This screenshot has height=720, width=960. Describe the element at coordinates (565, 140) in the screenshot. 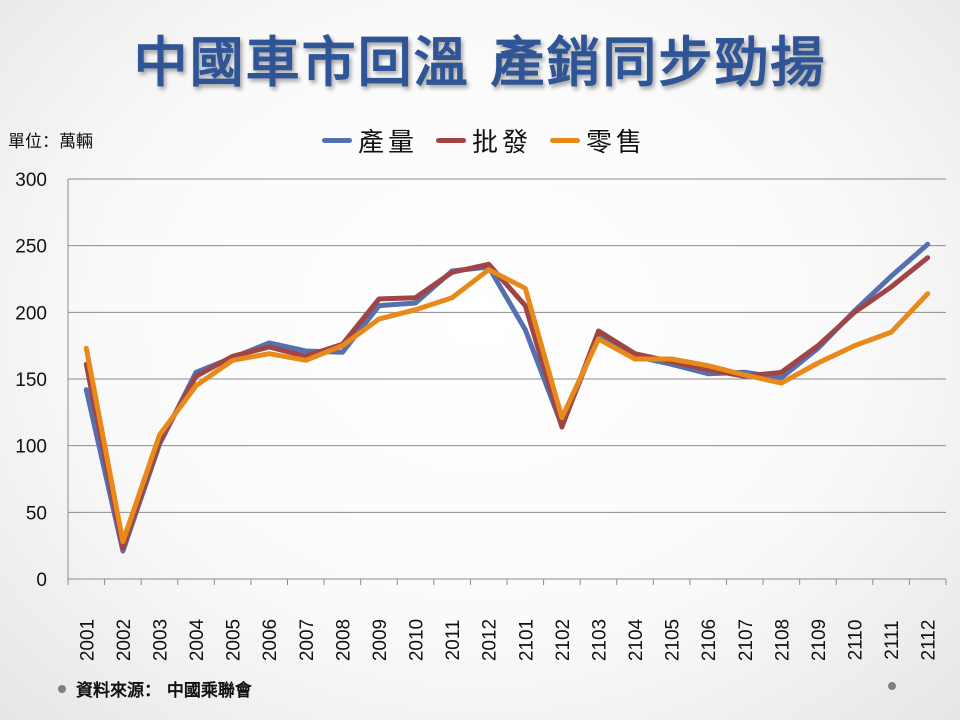

I see `legend-swatch-retail` at that location.